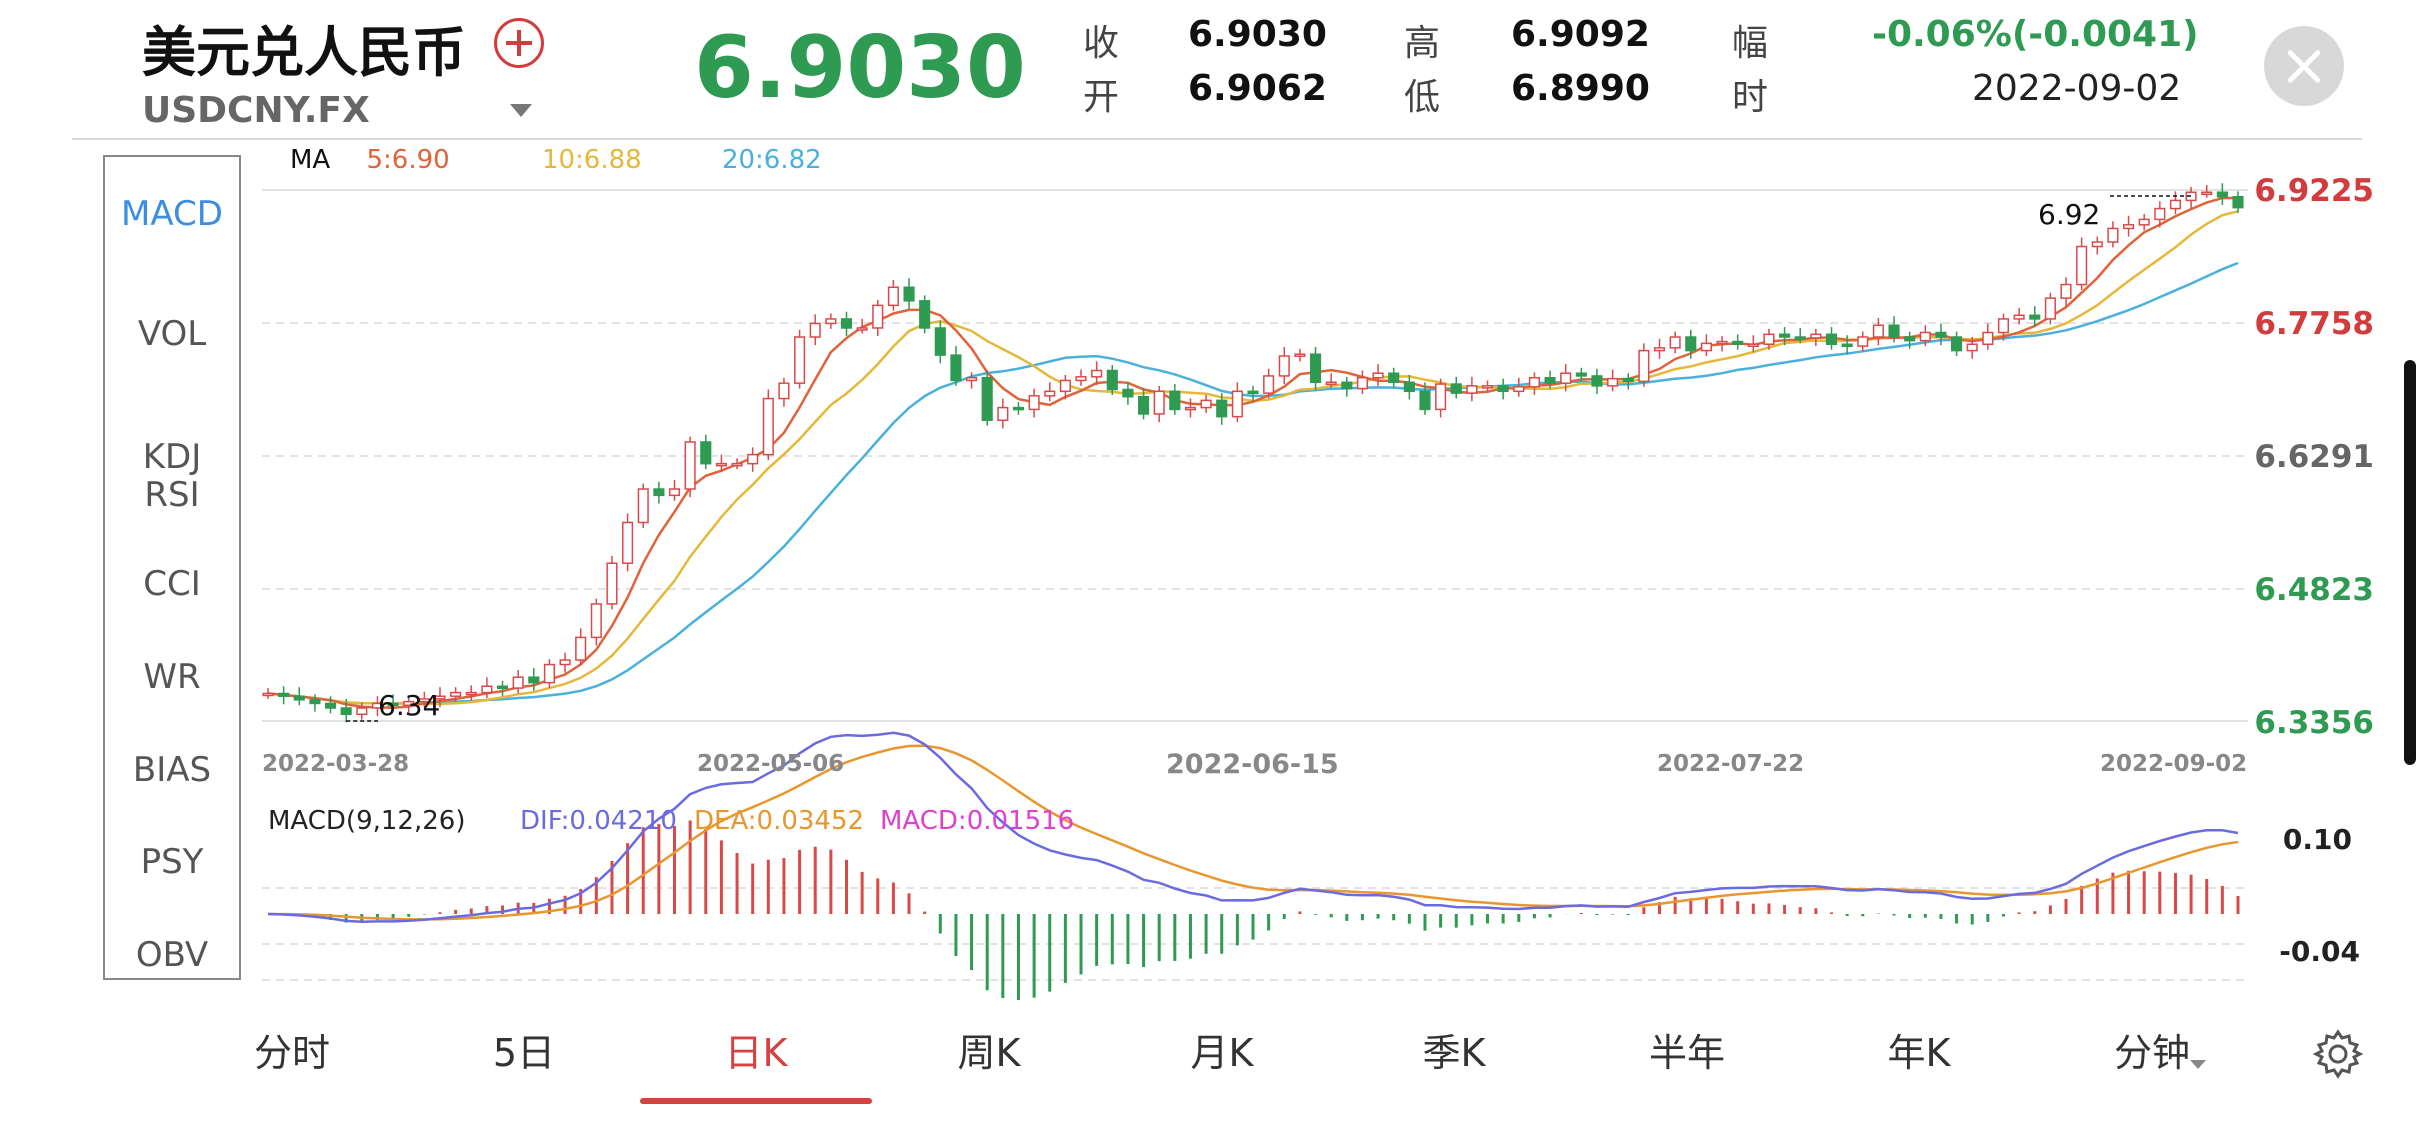  What do you see at coordinates (1919, 1053) in the screenshot?
I see `tab-yearly-k: 年K` at bounding box center [1919, 1053].